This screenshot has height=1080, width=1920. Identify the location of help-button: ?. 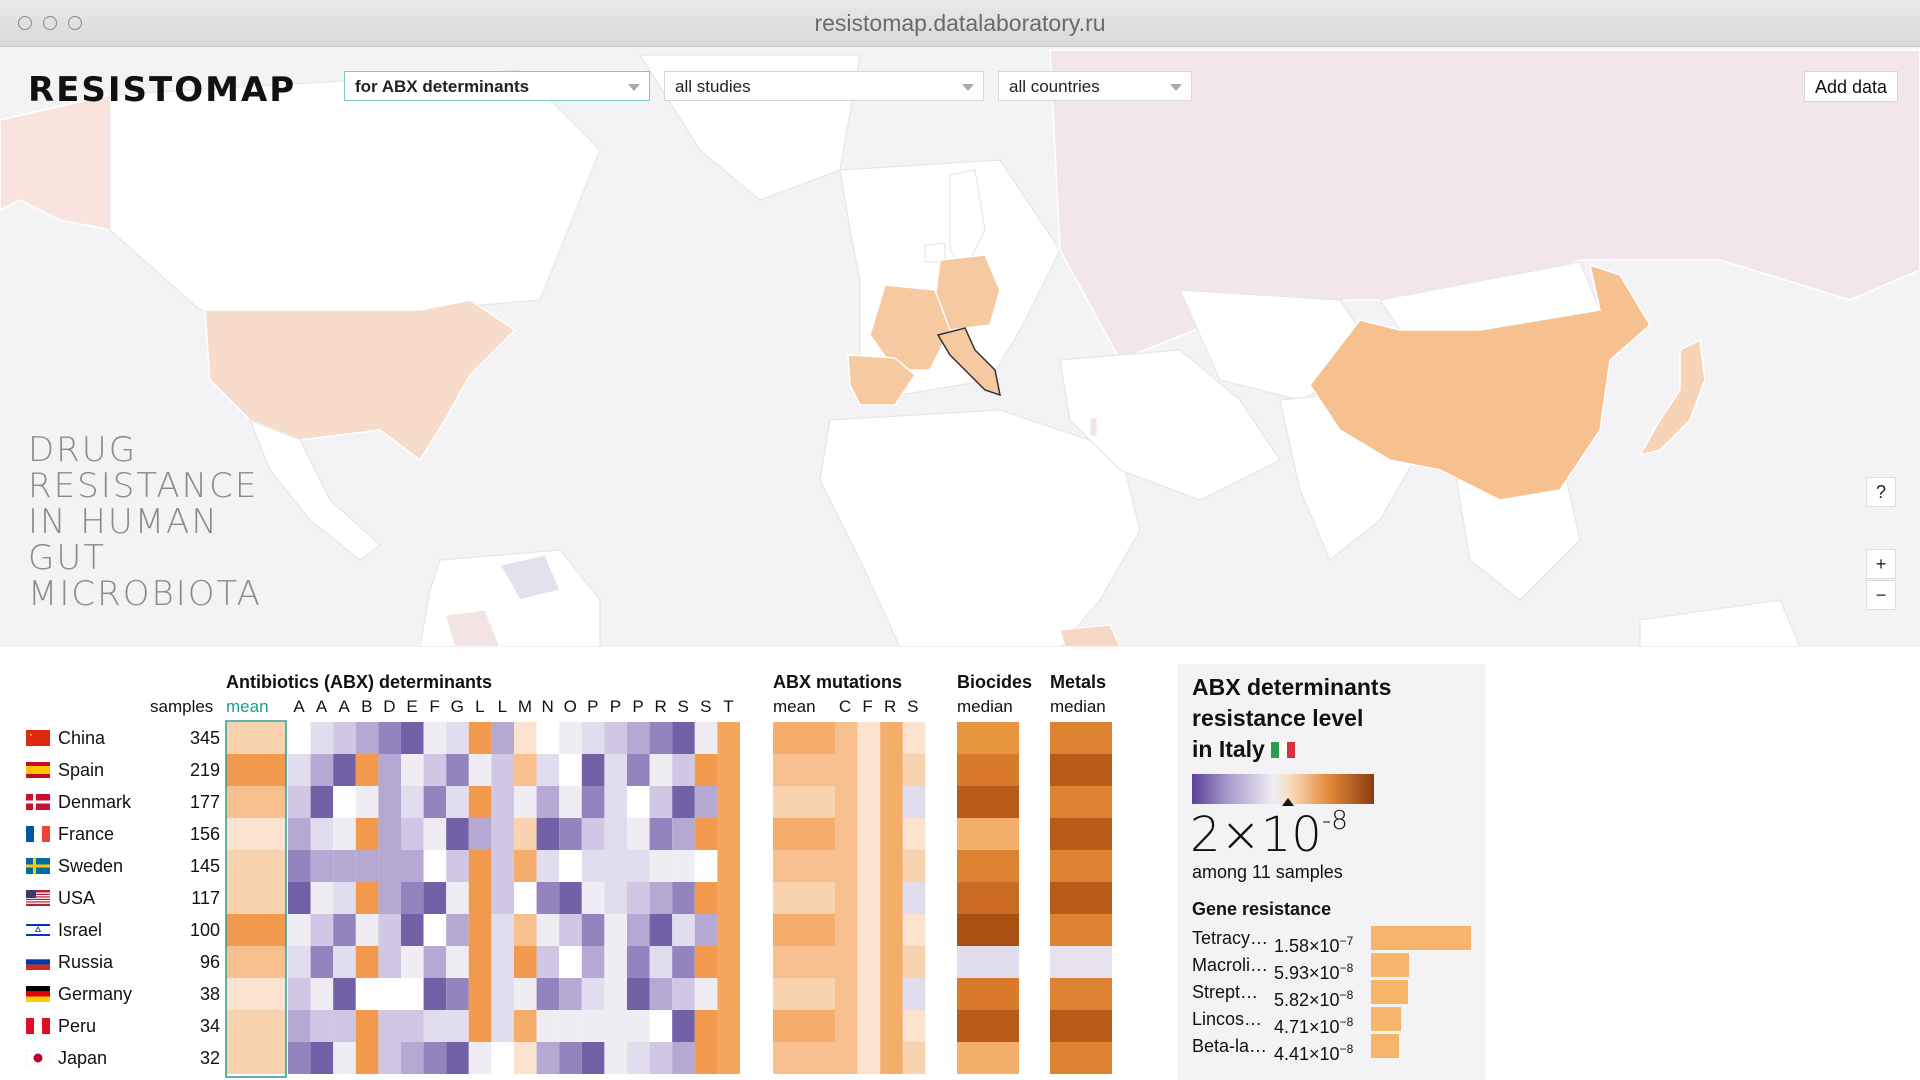
(1881, 492).